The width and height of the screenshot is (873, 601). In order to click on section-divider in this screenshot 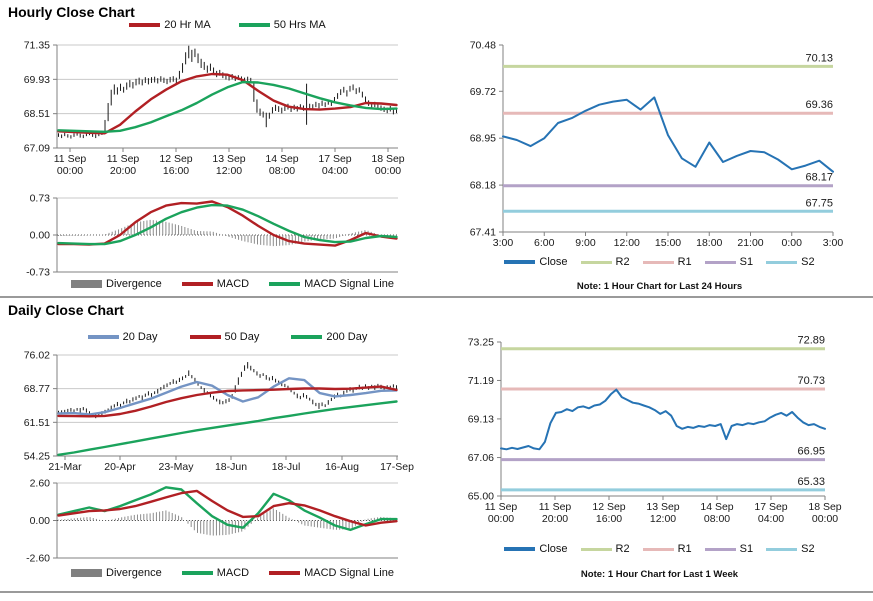, I will do `click(436, 297)`.